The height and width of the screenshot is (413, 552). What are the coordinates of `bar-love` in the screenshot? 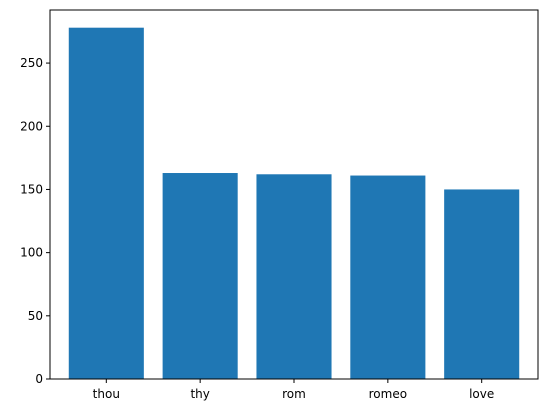 It's located at (482, 284).